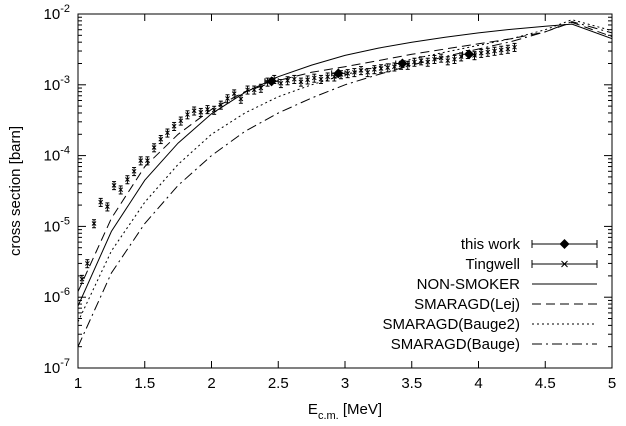 The height and width of the screenshot is (426, 626). I want to click on legend-label: Tingwell, so click(493, 264).